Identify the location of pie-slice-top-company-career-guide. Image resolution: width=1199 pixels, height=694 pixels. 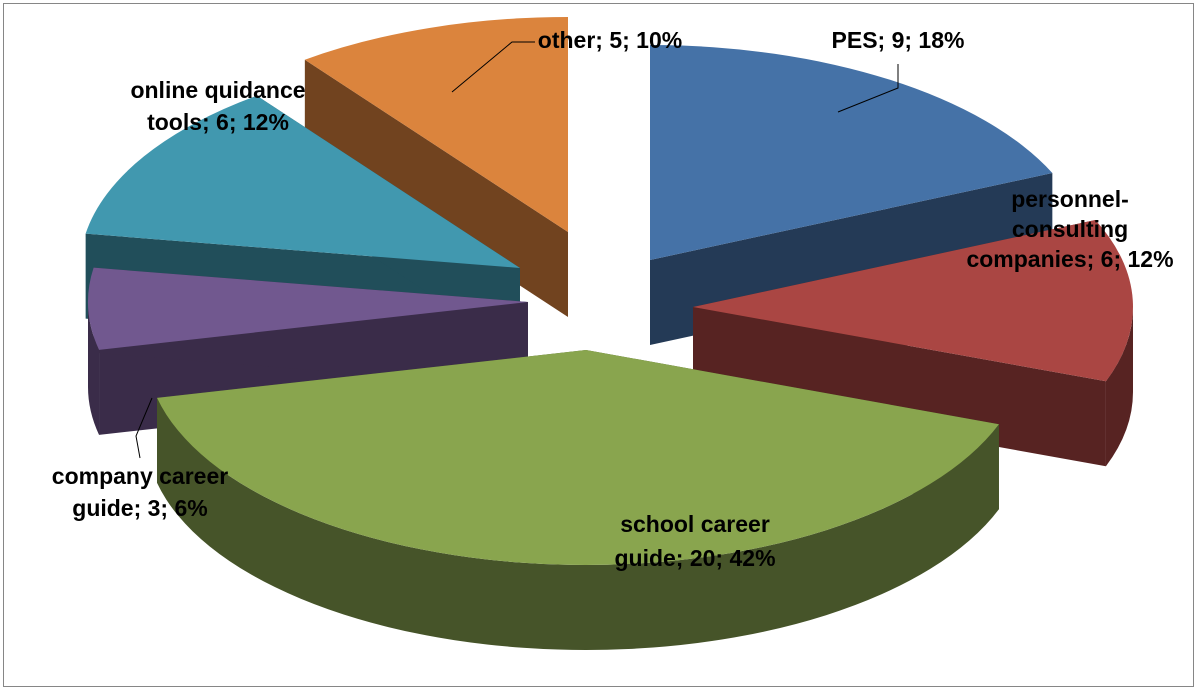
(308, 308).